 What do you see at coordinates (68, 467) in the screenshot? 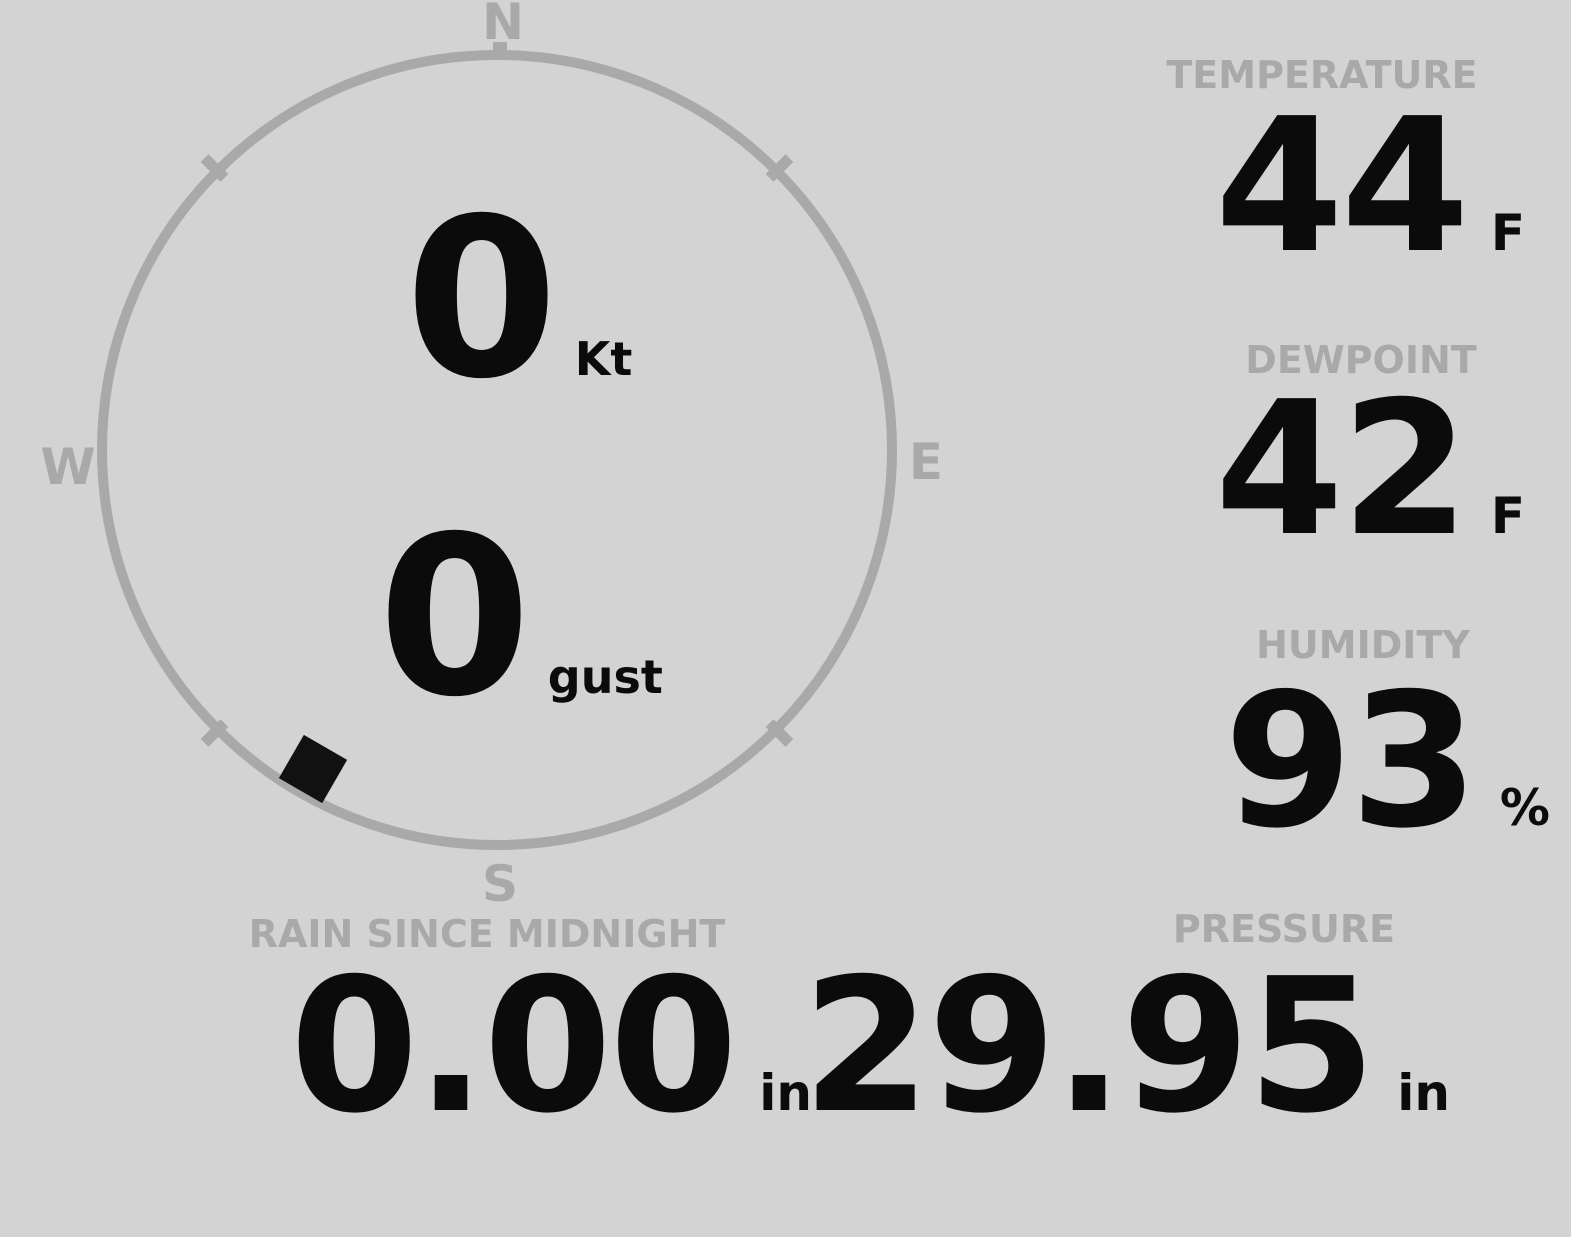
I see `compass-label-west: W` at bounding box center [68, 467].